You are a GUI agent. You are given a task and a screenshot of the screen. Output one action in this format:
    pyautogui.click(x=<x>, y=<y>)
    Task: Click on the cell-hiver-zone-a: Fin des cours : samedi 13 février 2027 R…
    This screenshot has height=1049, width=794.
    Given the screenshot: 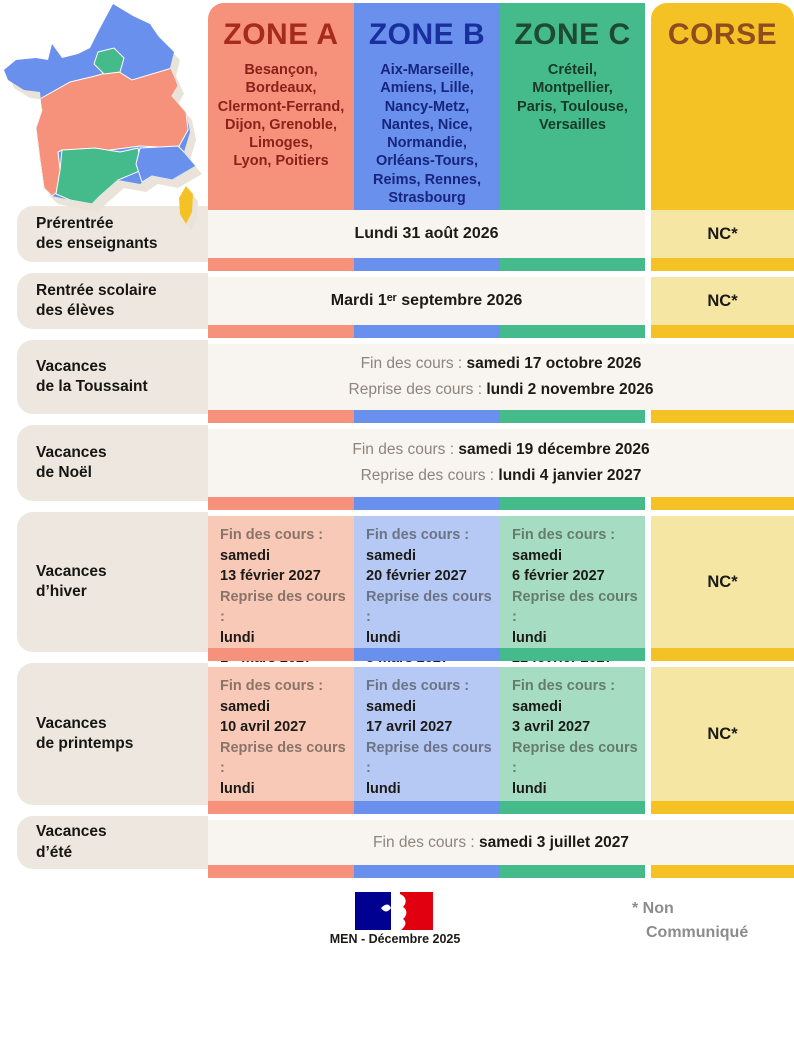 What is the action you would take?
    pyautogui.click(x=281, y=591)
    